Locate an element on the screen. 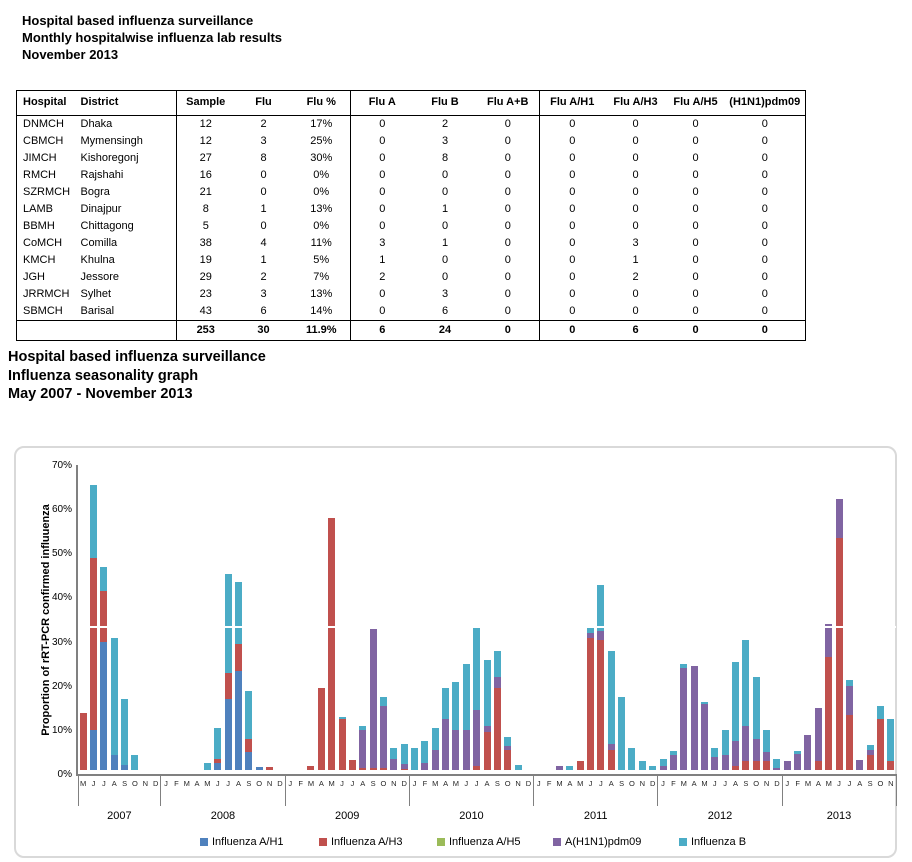  cell-value: 1 is located at coordinates (445, 209).